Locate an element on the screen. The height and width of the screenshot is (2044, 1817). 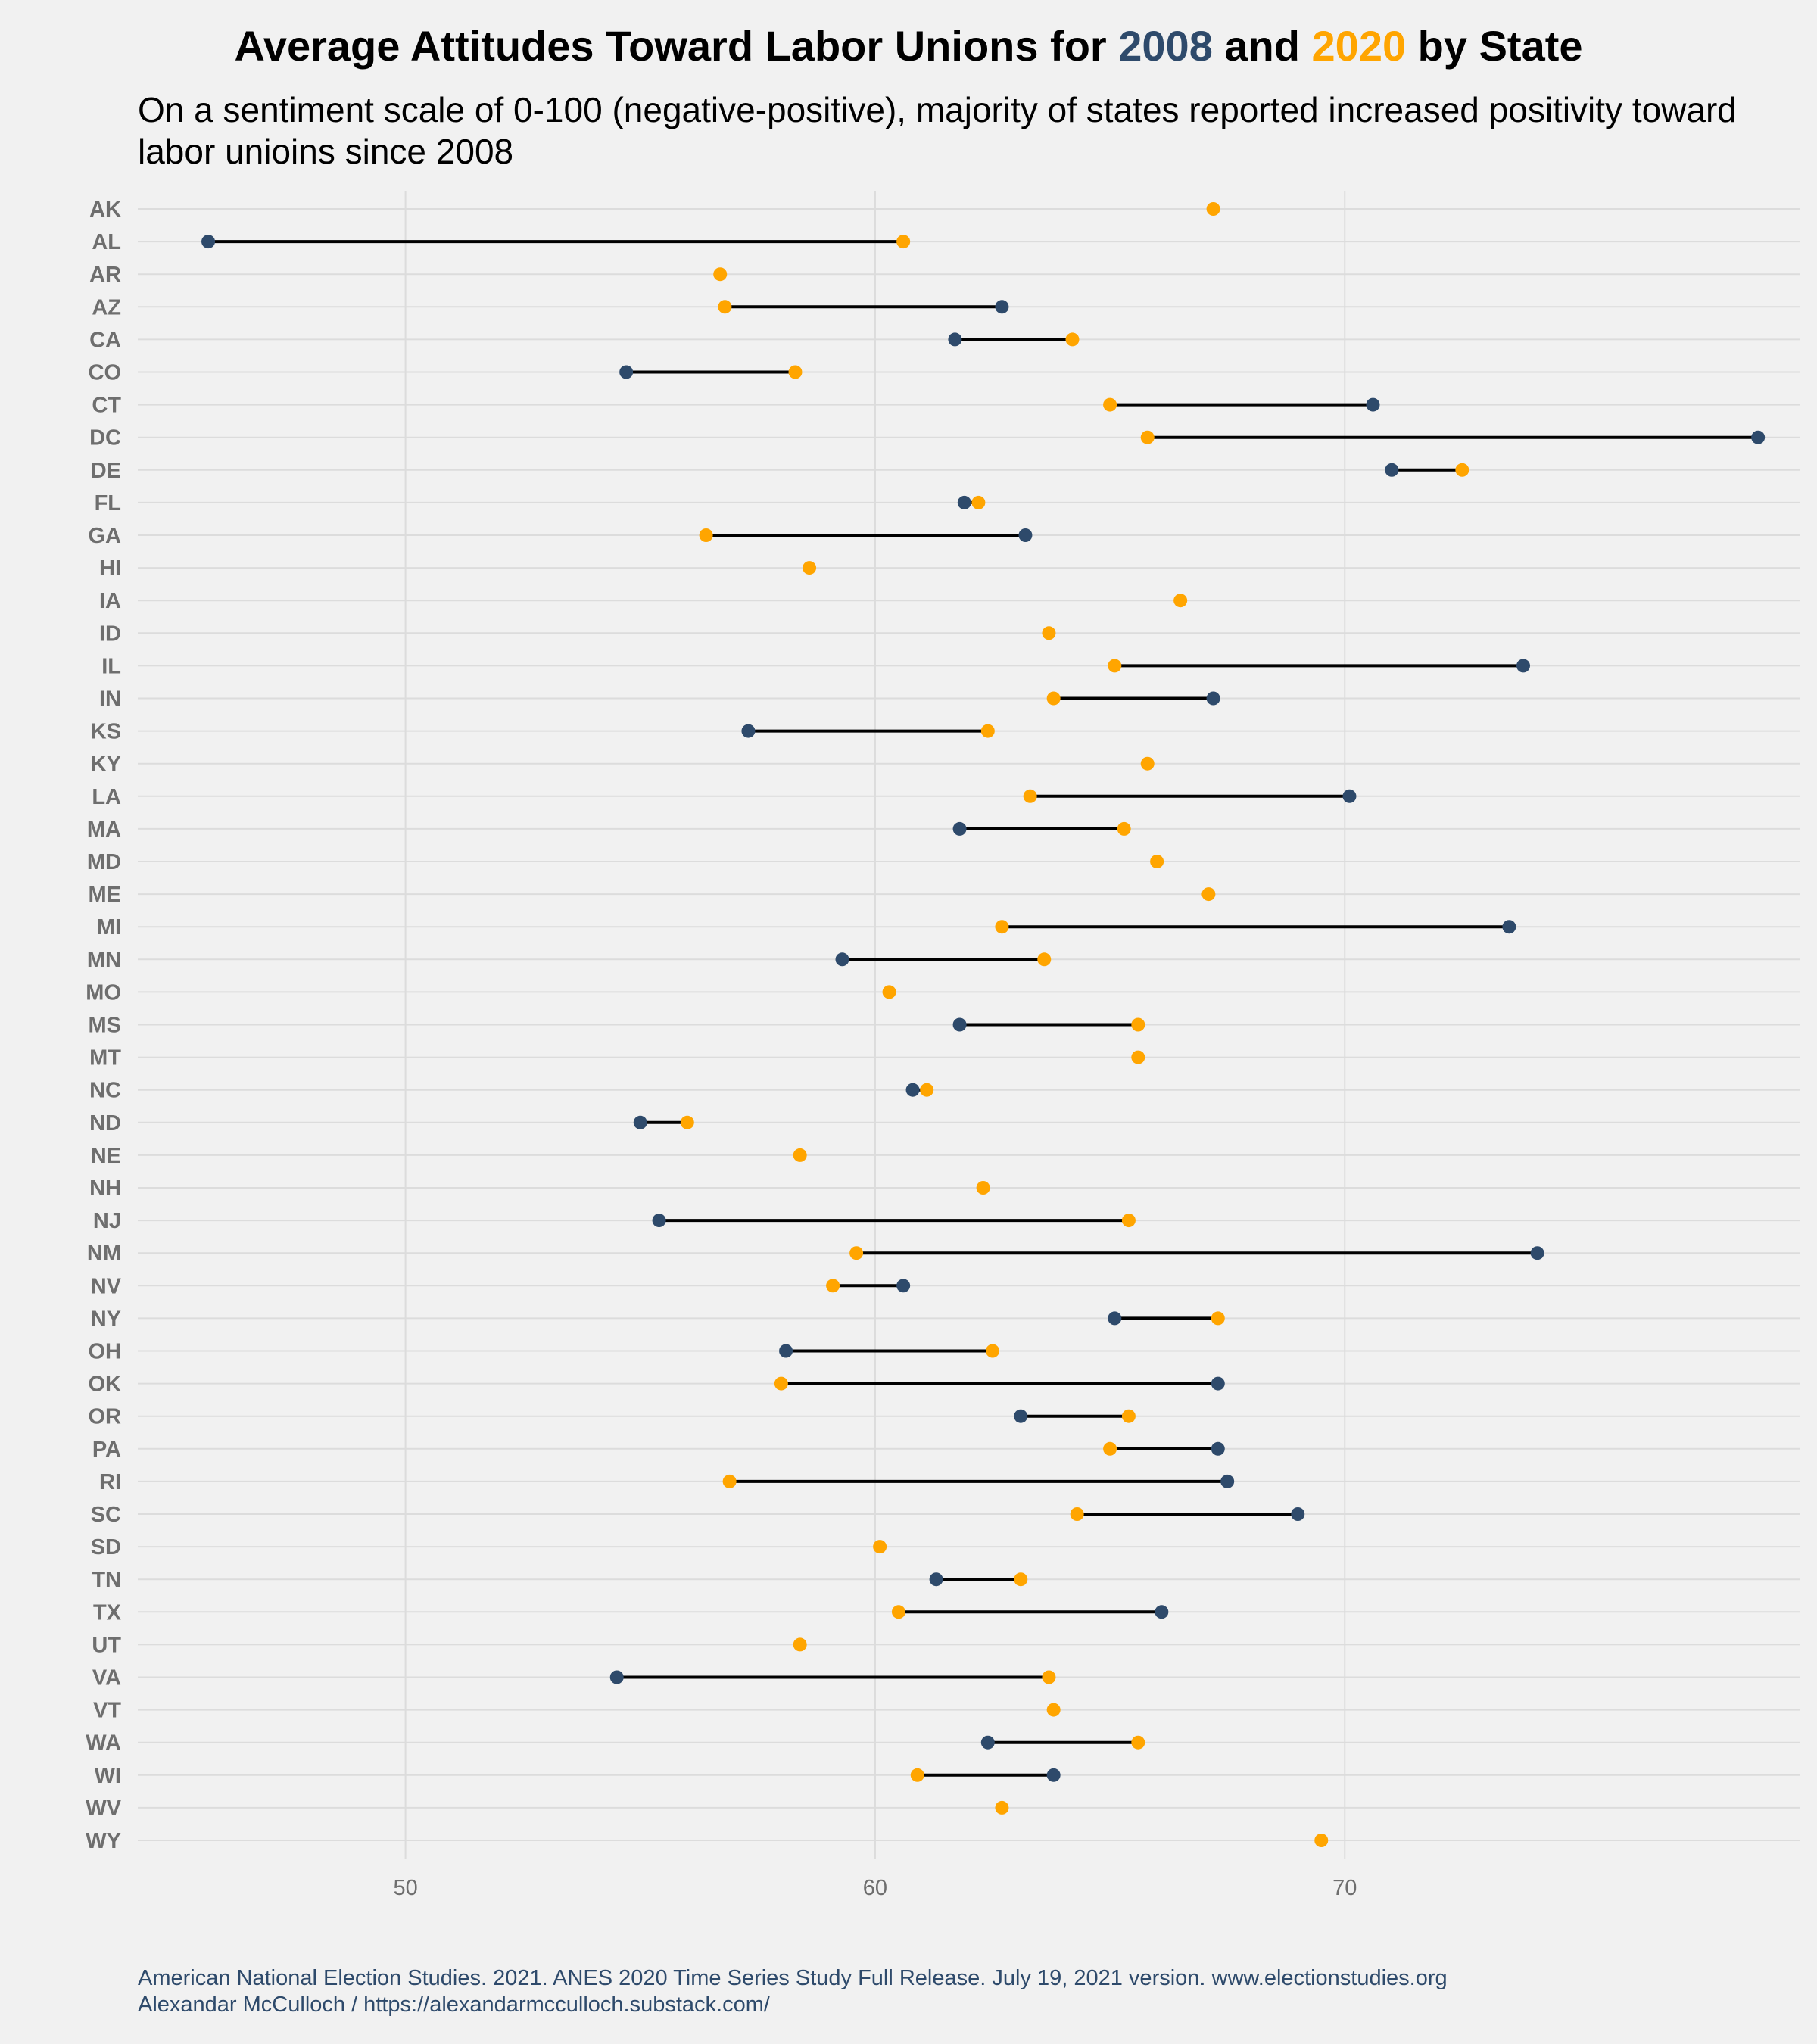
point-2020-pa is located at coordinates (1110, 1448).